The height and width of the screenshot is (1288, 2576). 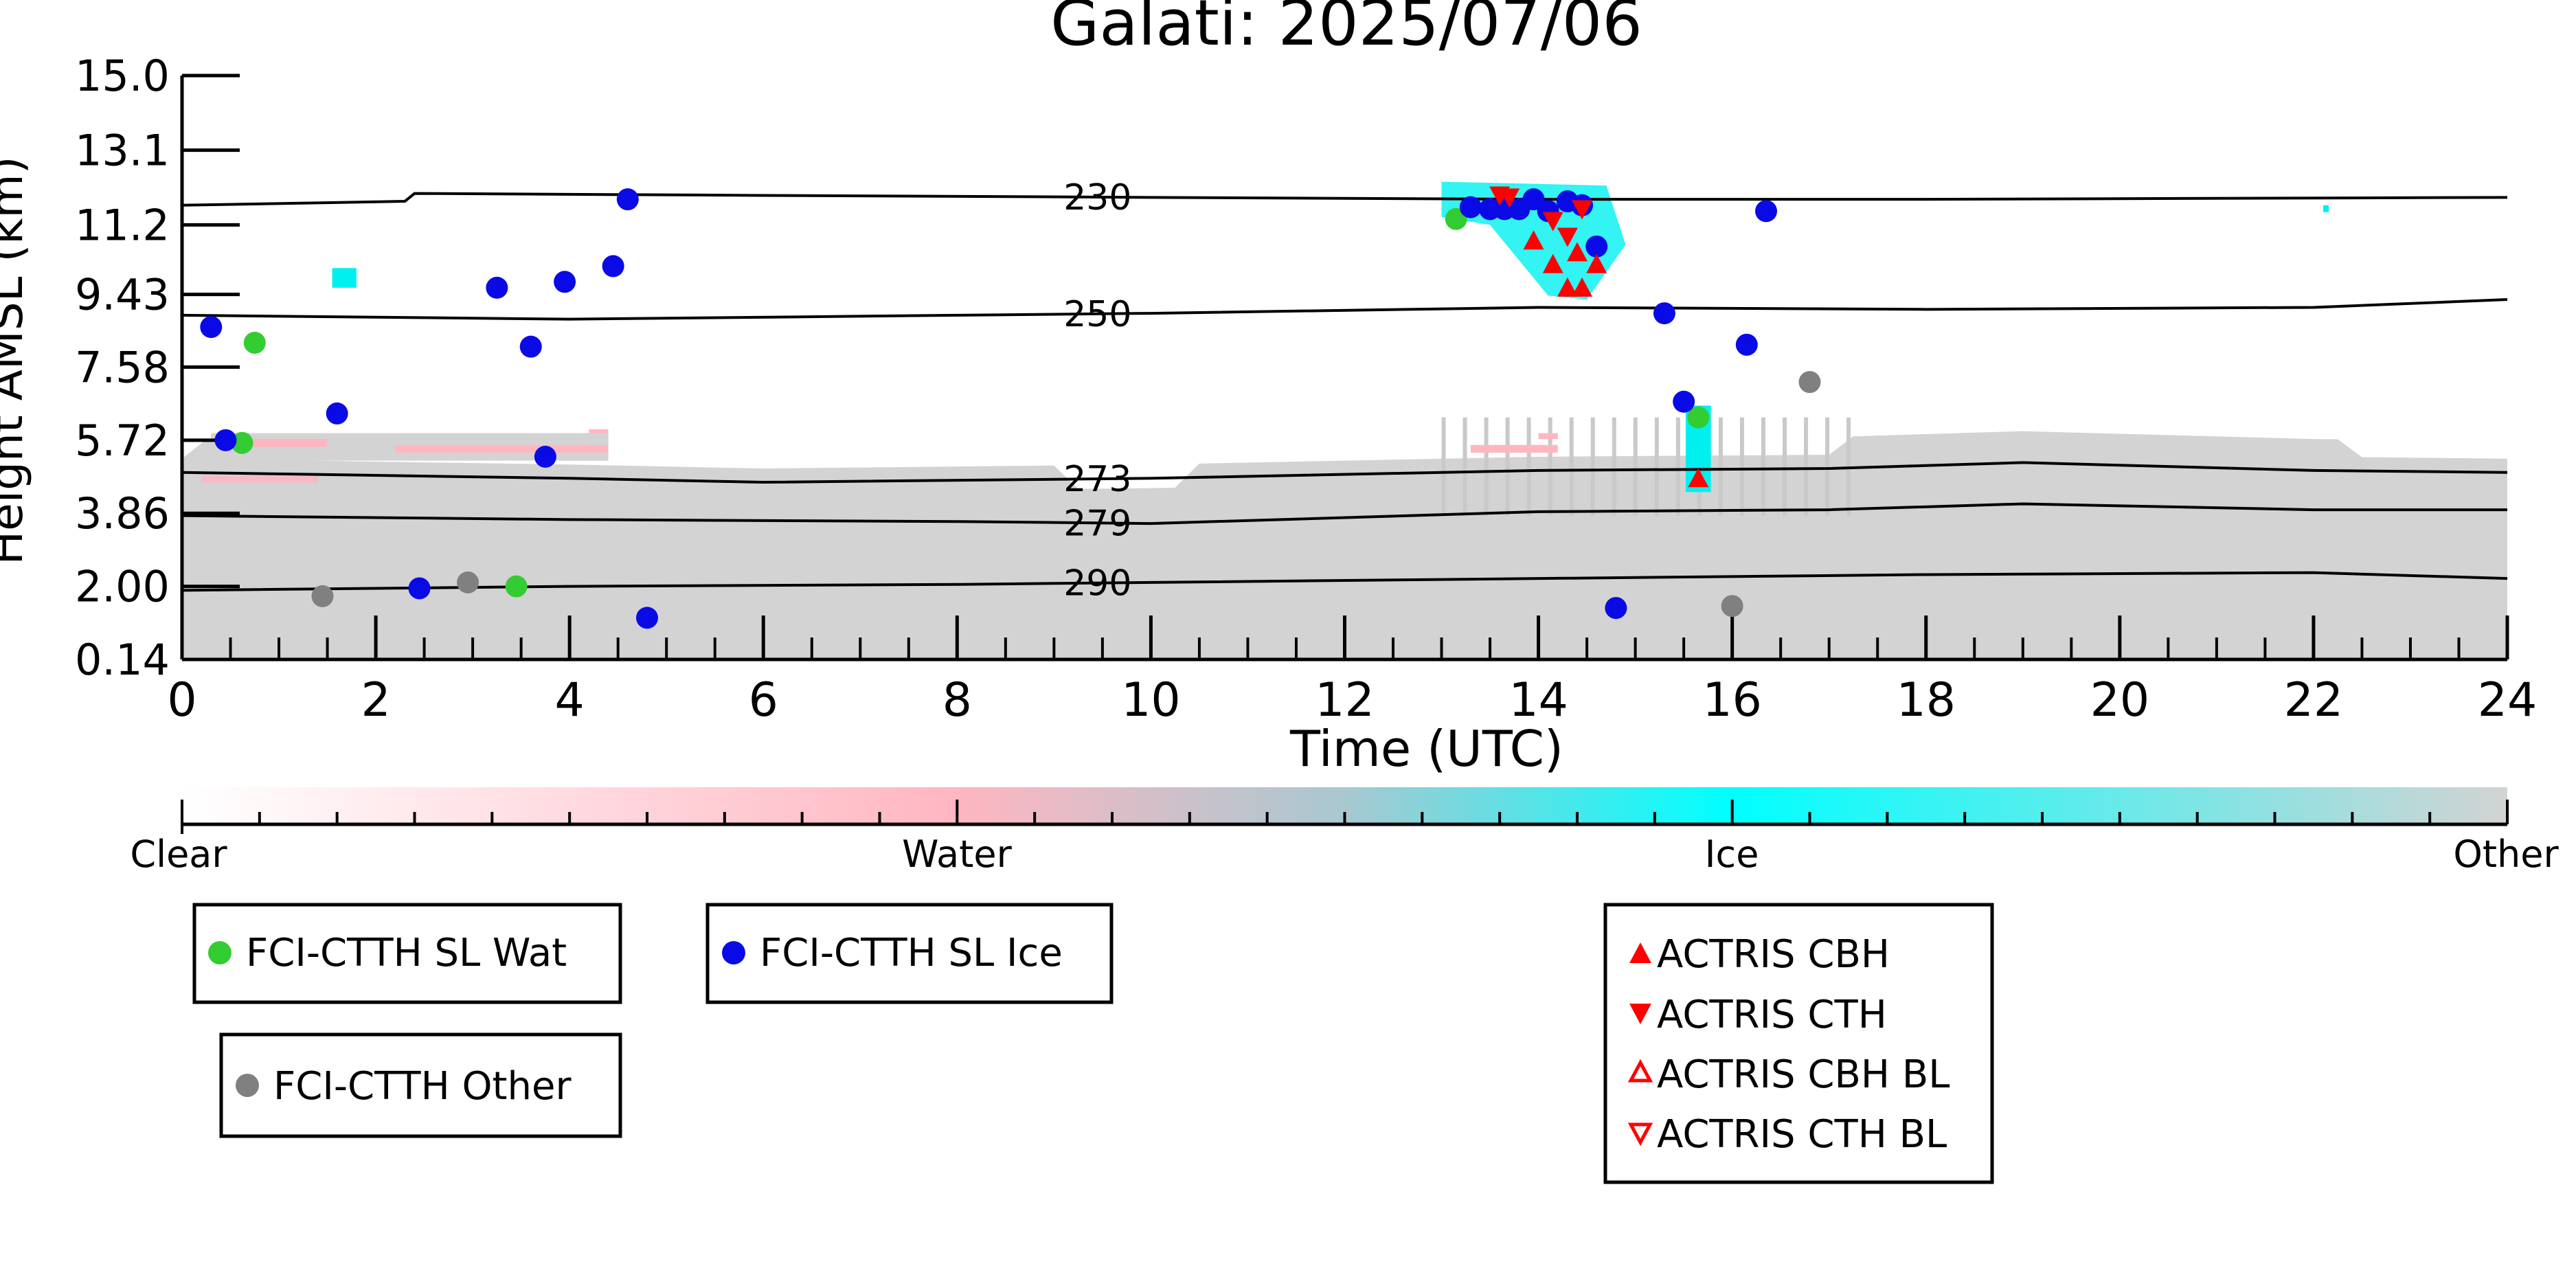 What do you see at coordinates (122, 151) in the screenshot?
I see `y-tick-label: 13.1` at bounding box center [122, 151].